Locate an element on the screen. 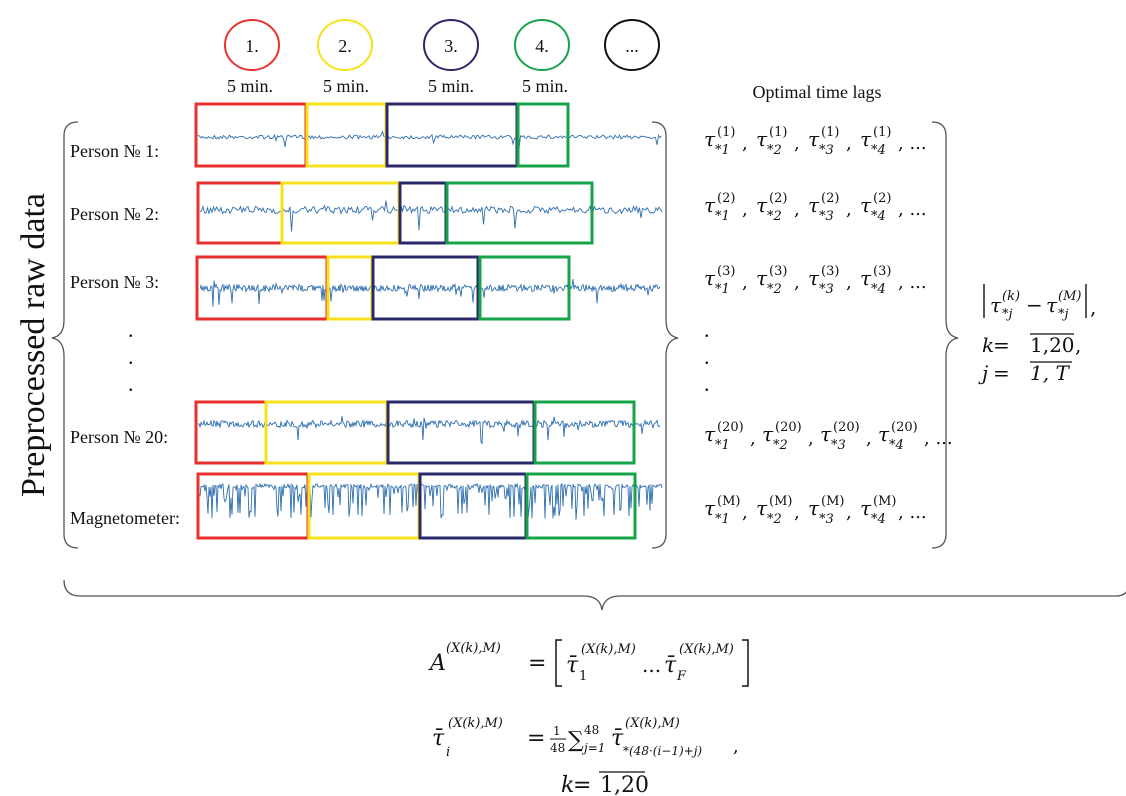 This screenshot has height=796, width=1126. segment-label-3: 3. is located at coordinates (451, 46).